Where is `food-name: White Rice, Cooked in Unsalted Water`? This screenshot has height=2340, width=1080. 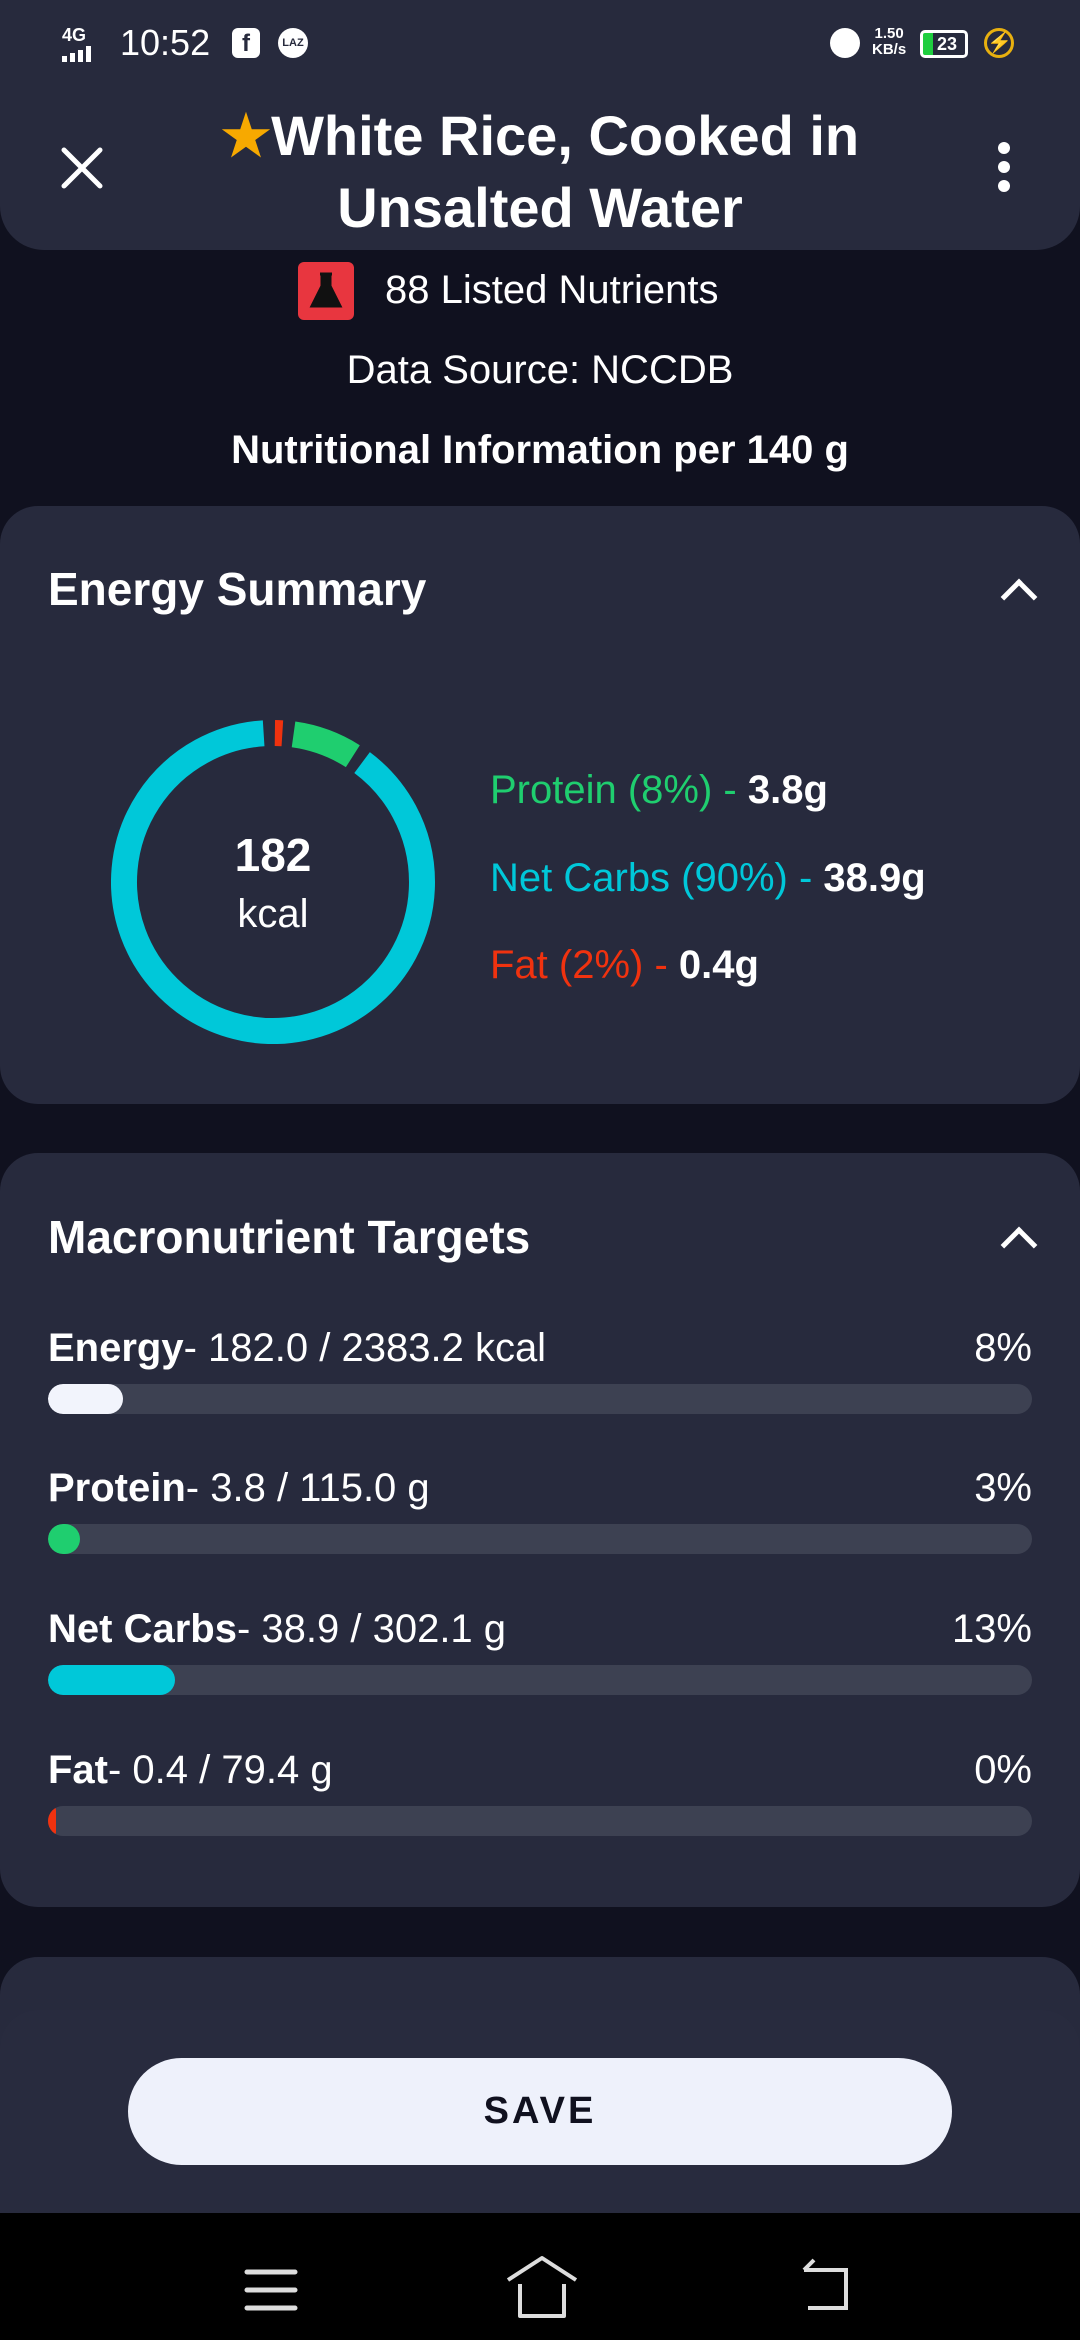 food-name: White Rice, Cooked in Unsalted Water is located at coordinates (565, 171).